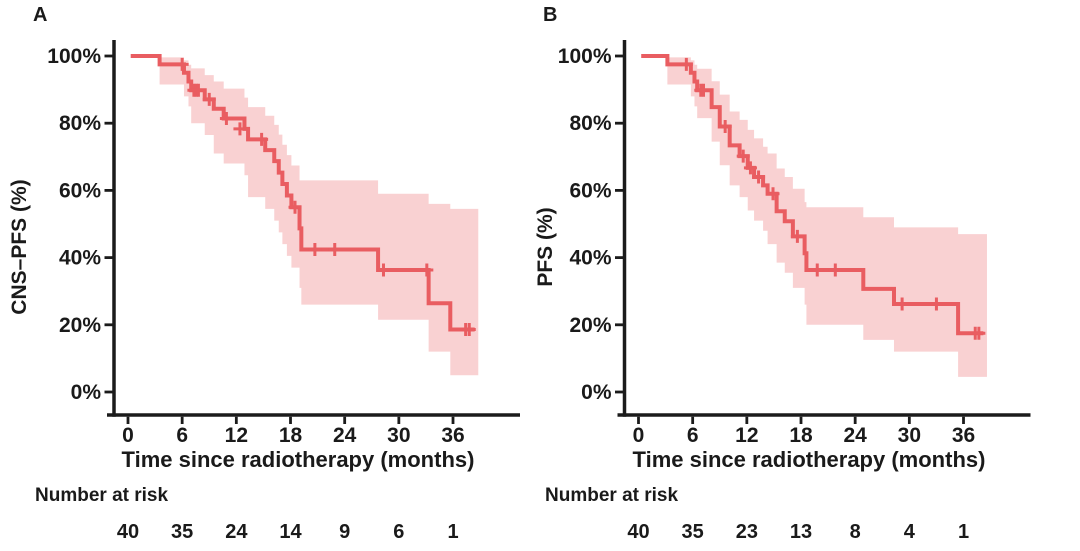 The width and height of the screenshot is (1080, 551). What do you see at coordinates (398, 532) in the screenshot?
I see `panel-a-number-at-risk: 6` at bounding box center [398, 532].